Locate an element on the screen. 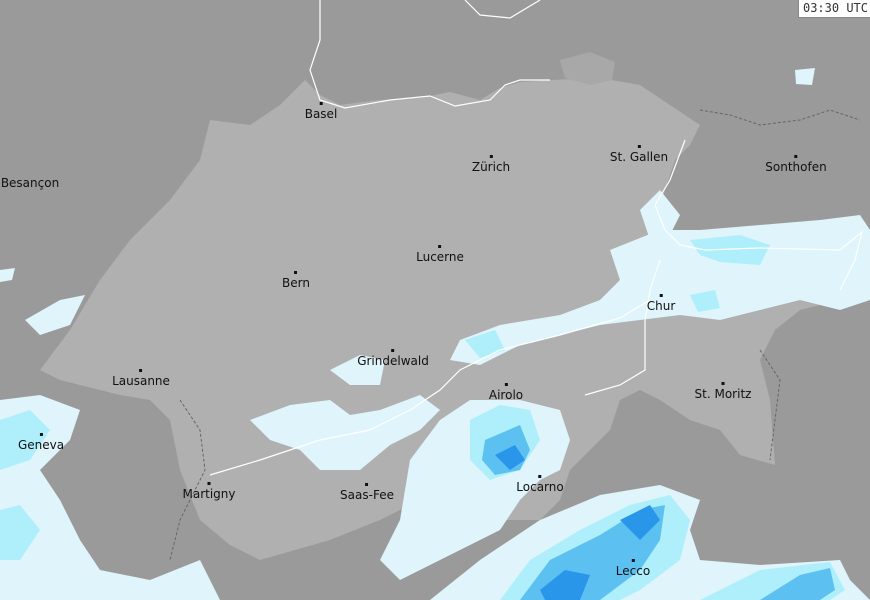 This screenshot has width=870, height=600. city-st-gallen: St. Gallen is located at coordinates (639, 154).